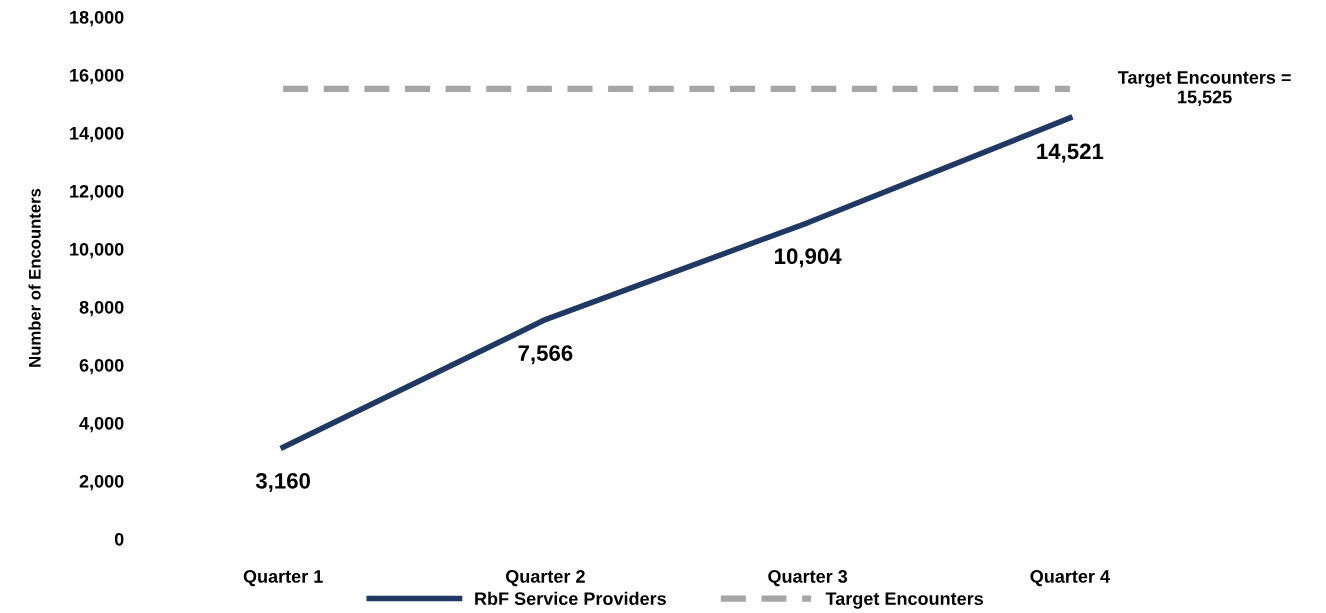  I want to click on x-tick-label: Quarter 1, so click(283, 578).